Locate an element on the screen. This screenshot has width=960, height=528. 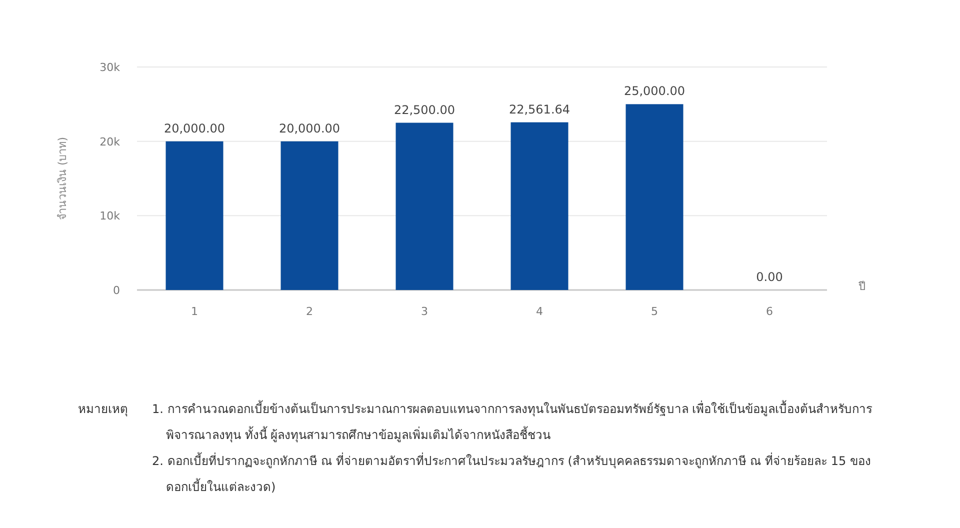
x-axis-title: ปี is located at coordinates (862, 286).